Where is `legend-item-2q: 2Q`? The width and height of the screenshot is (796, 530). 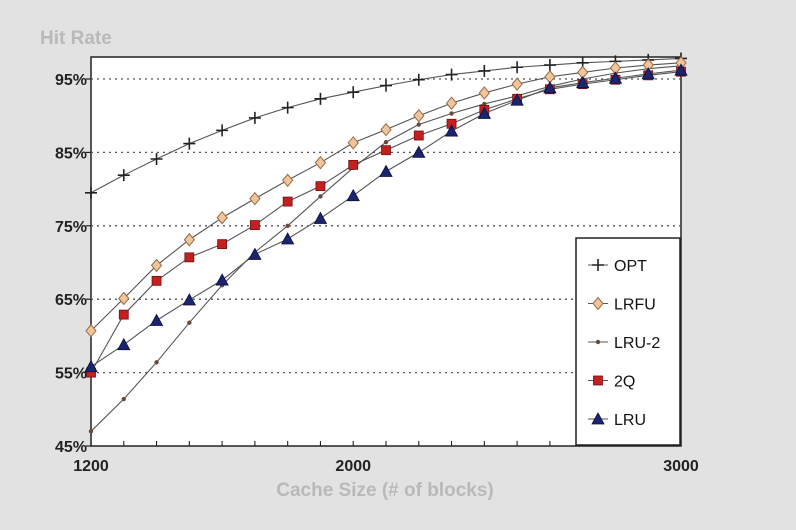 legend-item-2q: 2Q is located at coordinates (611, 382).